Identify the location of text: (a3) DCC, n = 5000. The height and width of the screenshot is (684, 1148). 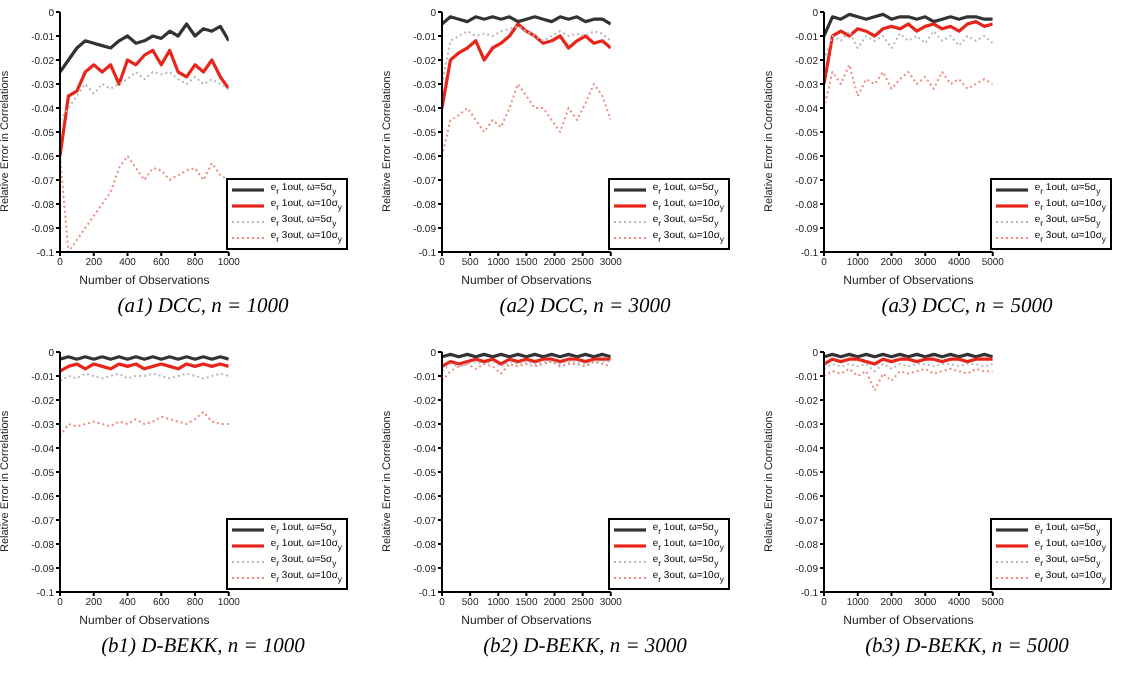
(967, 307).